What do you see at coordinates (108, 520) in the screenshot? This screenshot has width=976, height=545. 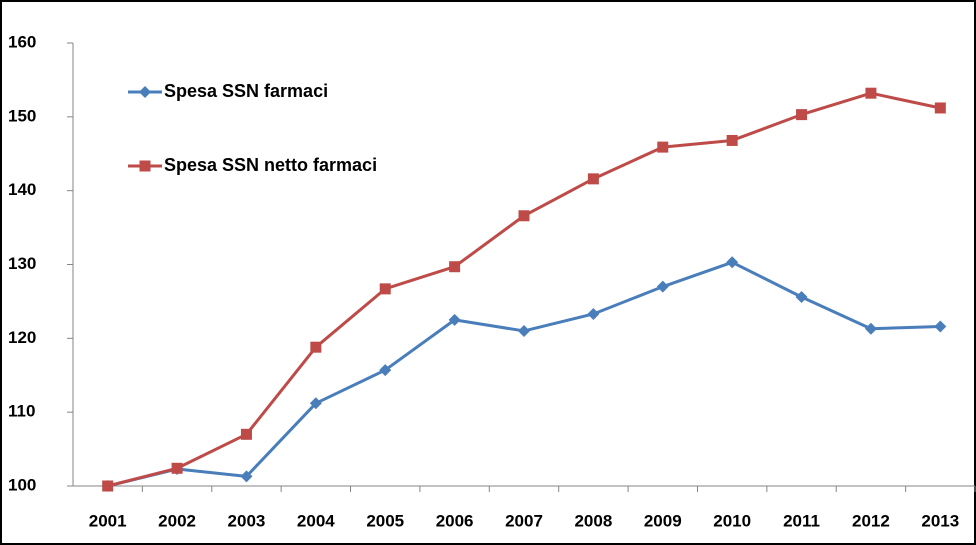 I see `x-tick-label: 2001` at bounding box center [108, 520].